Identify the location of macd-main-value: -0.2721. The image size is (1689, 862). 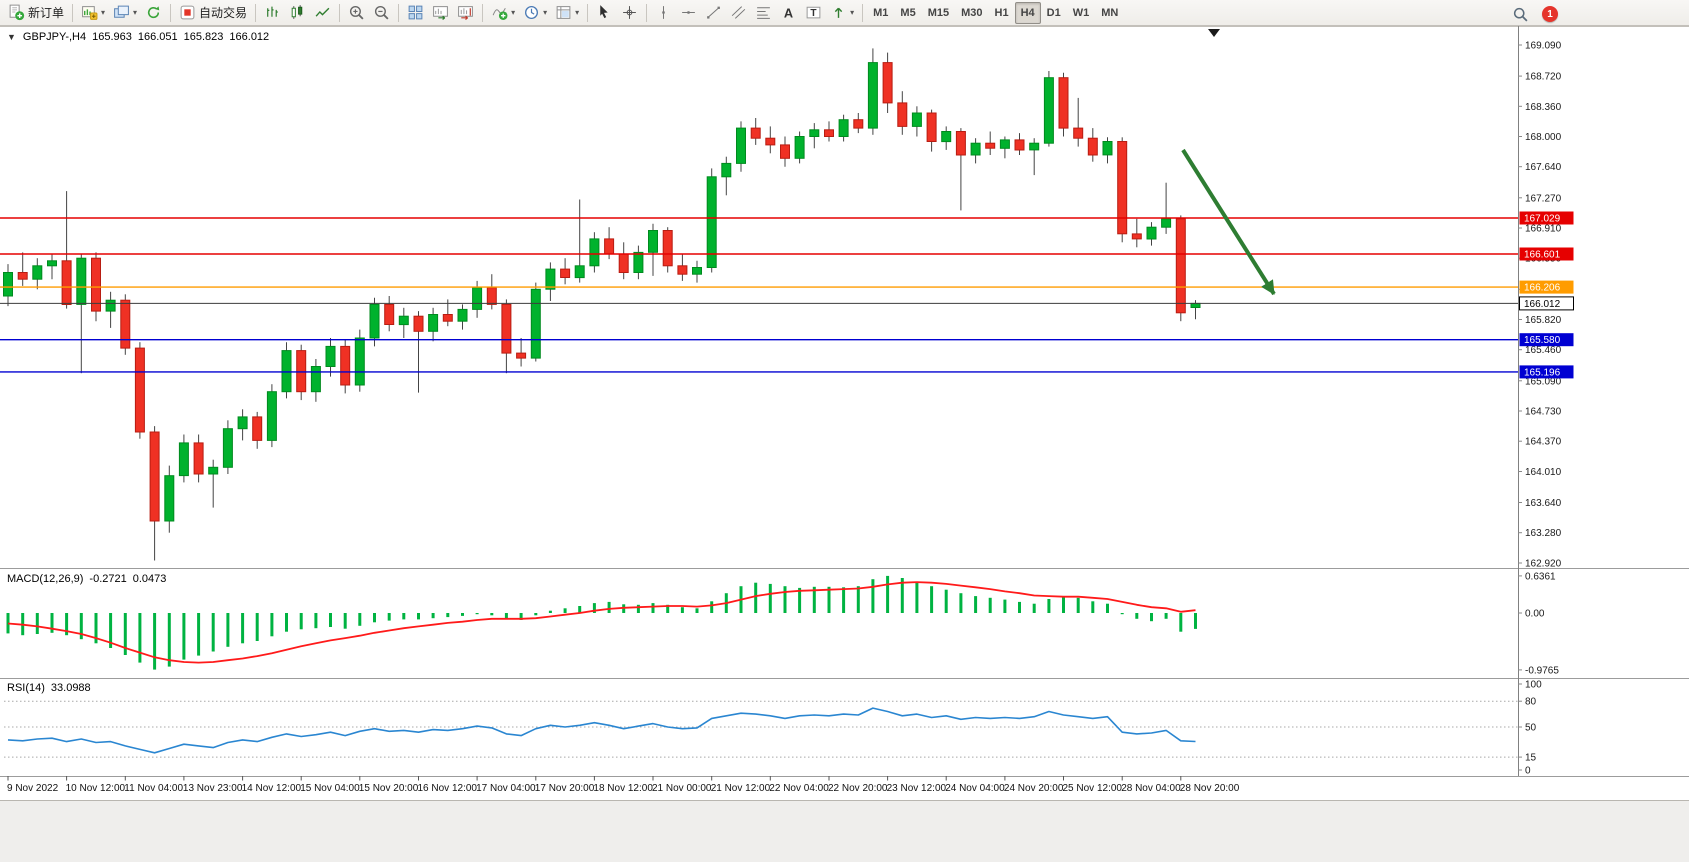
(108, 579).